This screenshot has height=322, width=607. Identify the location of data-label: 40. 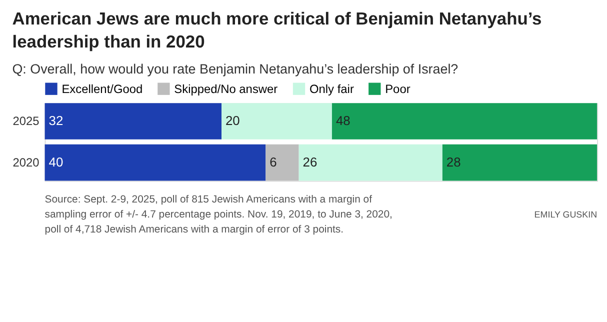
(56, 162).